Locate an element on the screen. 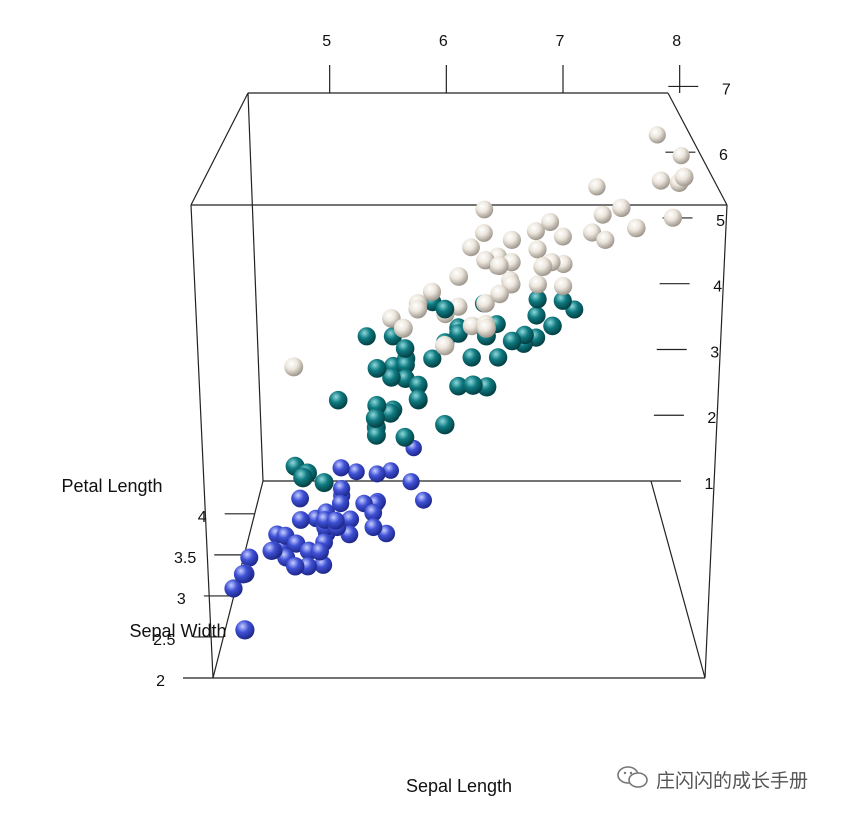 The width and height of the screenshot is (857, 817). y-tick-label: 2 is located at coordinates (160, 681).